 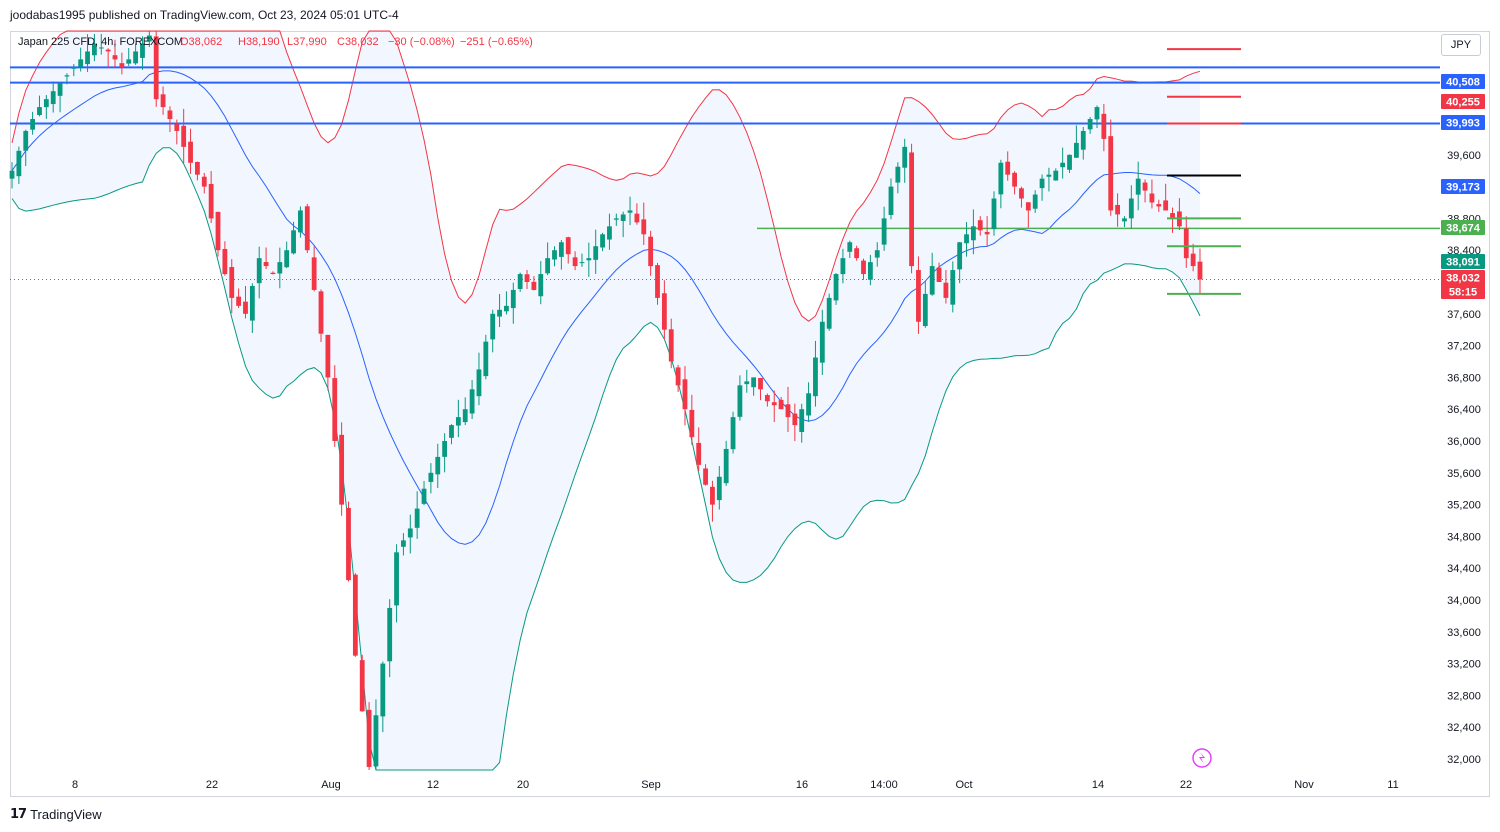 What do you see at coordinates (358, 42) in the screenshot?
I see `legend-close: C38,032` at bounding box center [358, 42].